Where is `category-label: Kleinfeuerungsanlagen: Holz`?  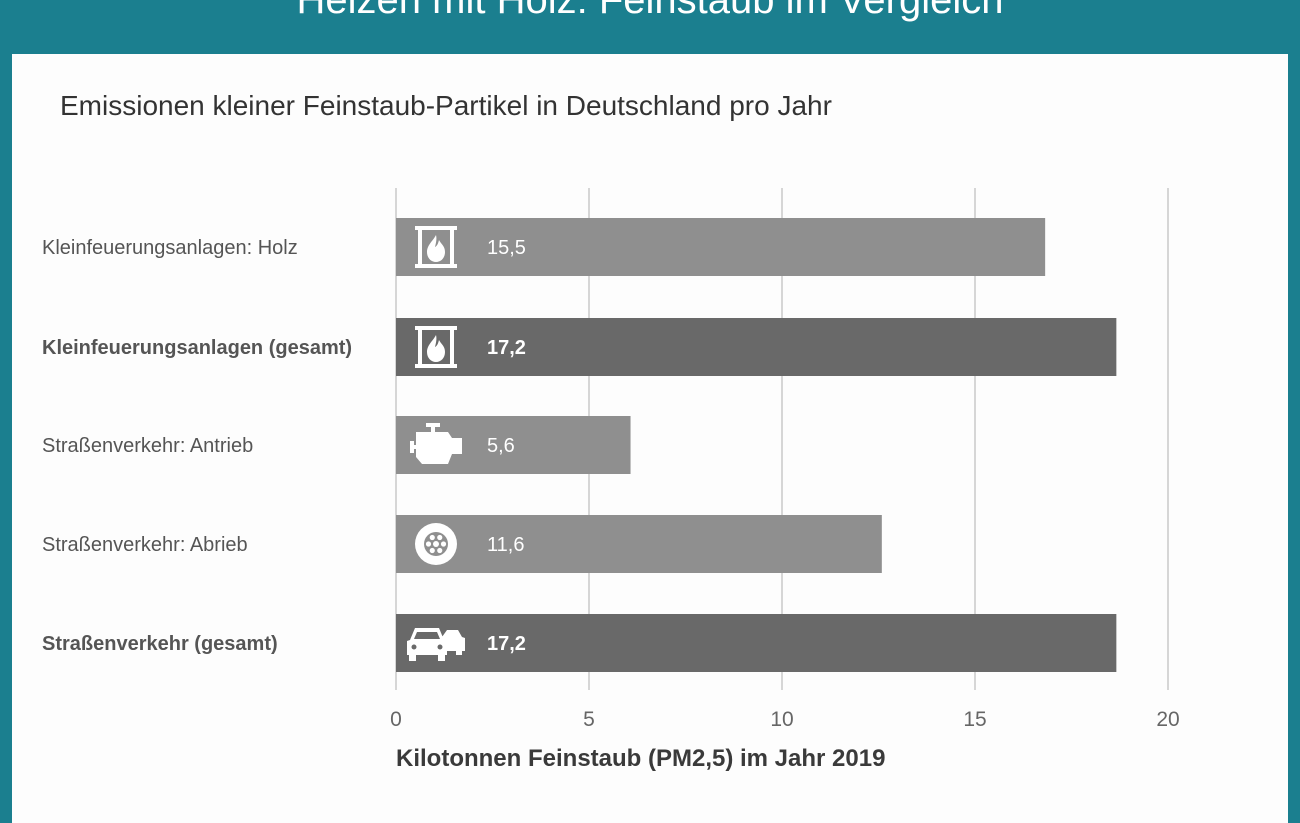
category-label: Kleinfeuerungsanlagen: Holz is located at coordinates (170, 248).